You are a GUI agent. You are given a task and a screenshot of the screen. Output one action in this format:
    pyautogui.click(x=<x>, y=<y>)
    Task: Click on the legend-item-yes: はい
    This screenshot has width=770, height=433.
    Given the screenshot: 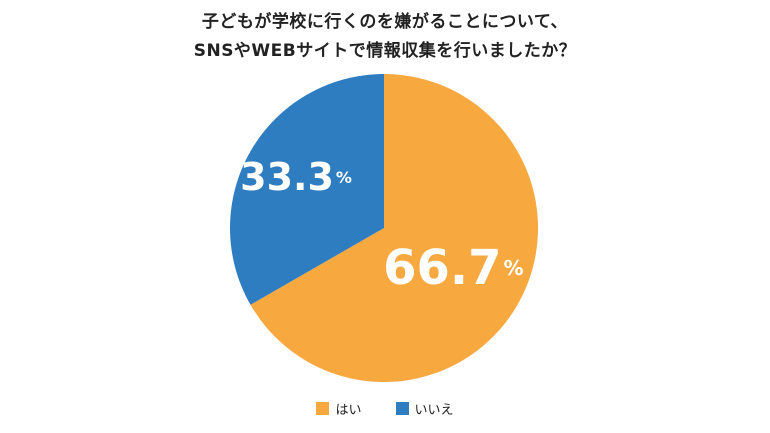 What is the action you would take?
    pyautogui.click(x=339, y=408)
    